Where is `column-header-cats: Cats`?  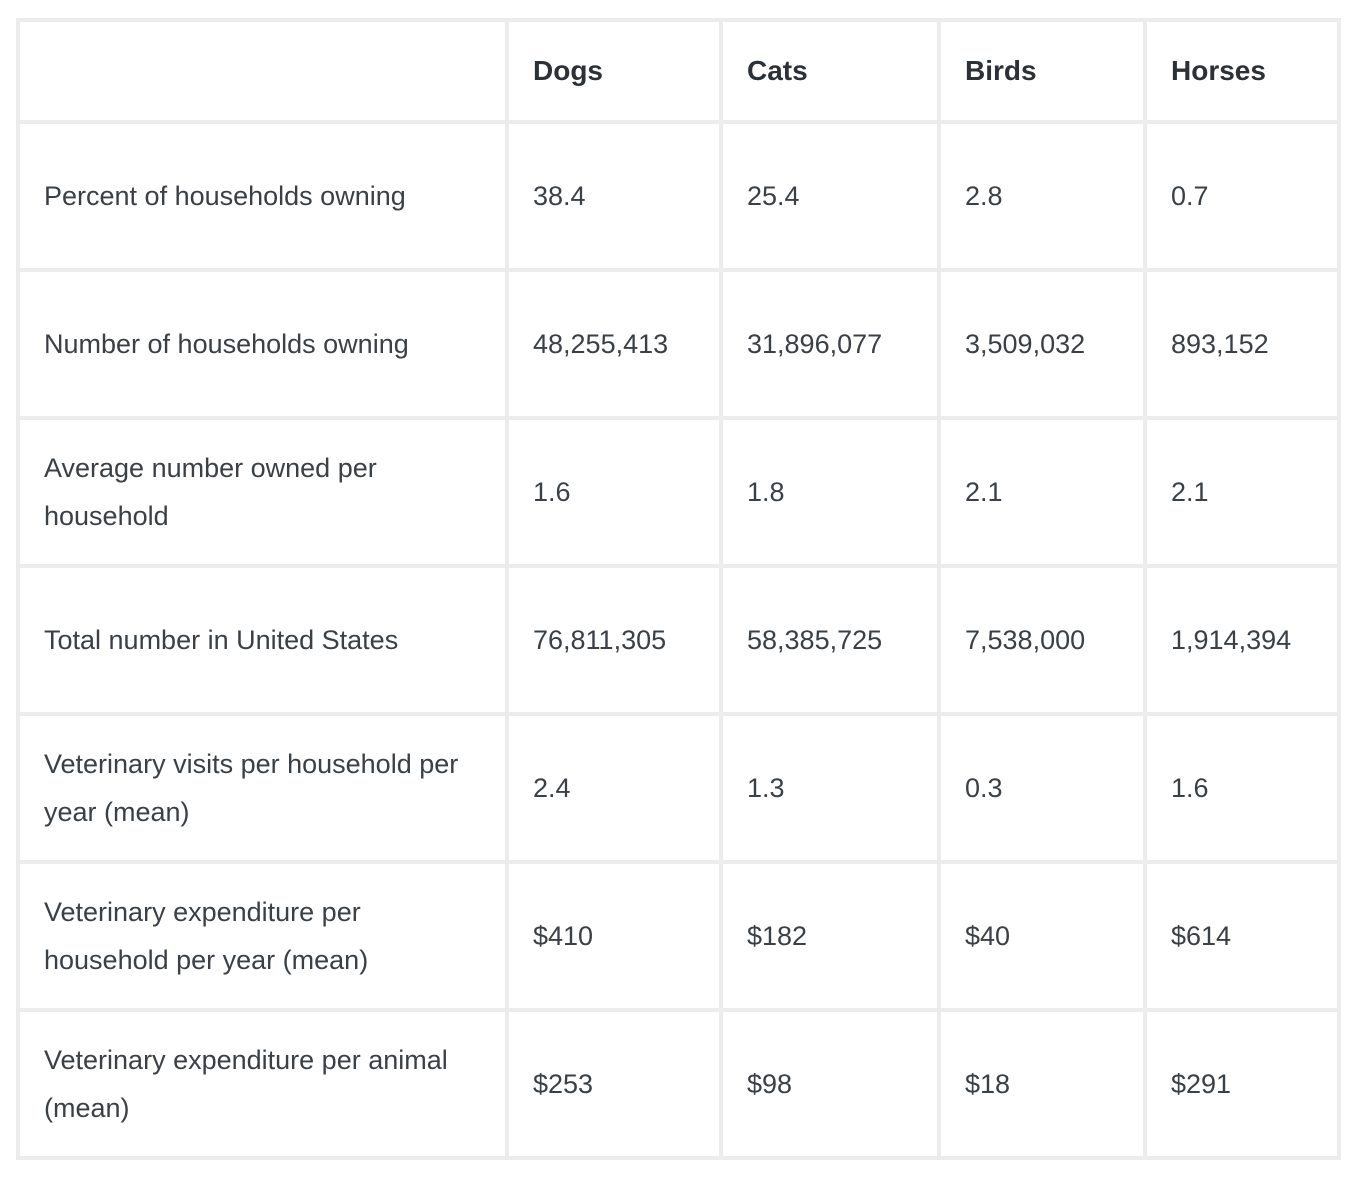 column-header-cats: Cats is located at coordinates (830, 71).